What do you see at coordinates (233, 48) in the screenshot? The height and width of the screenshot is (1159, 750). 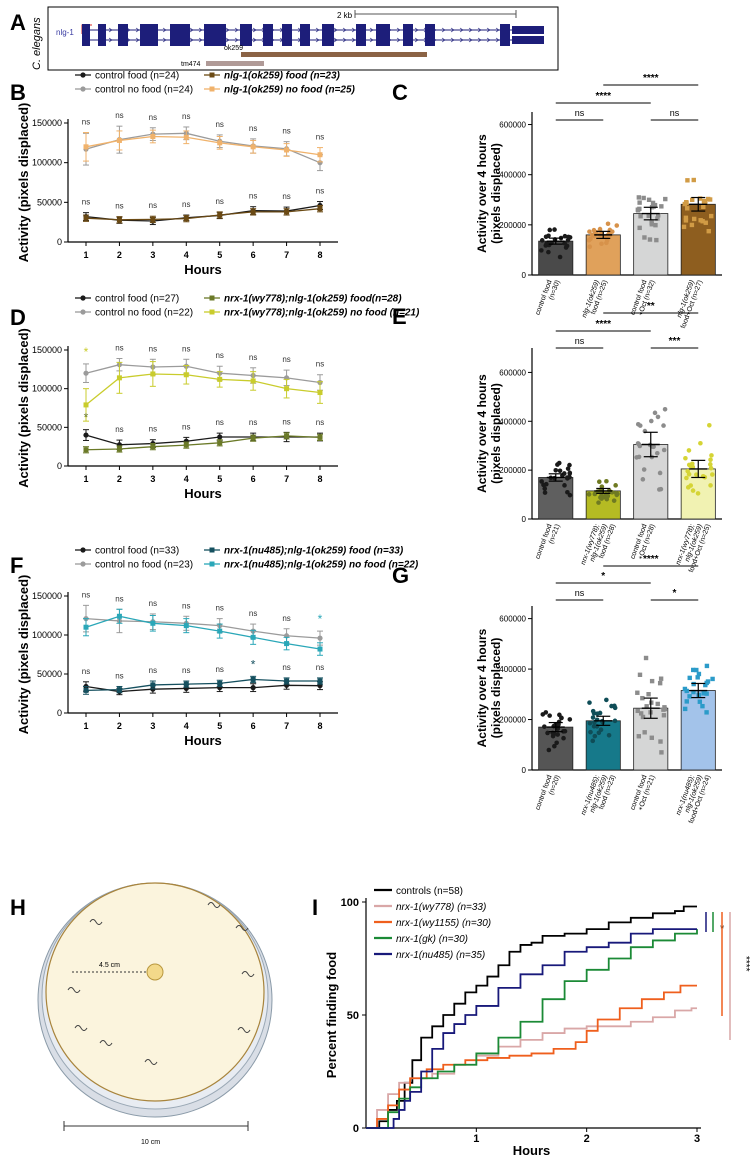 I see `ok259-label: ok259` at bounding box center [233, 48].